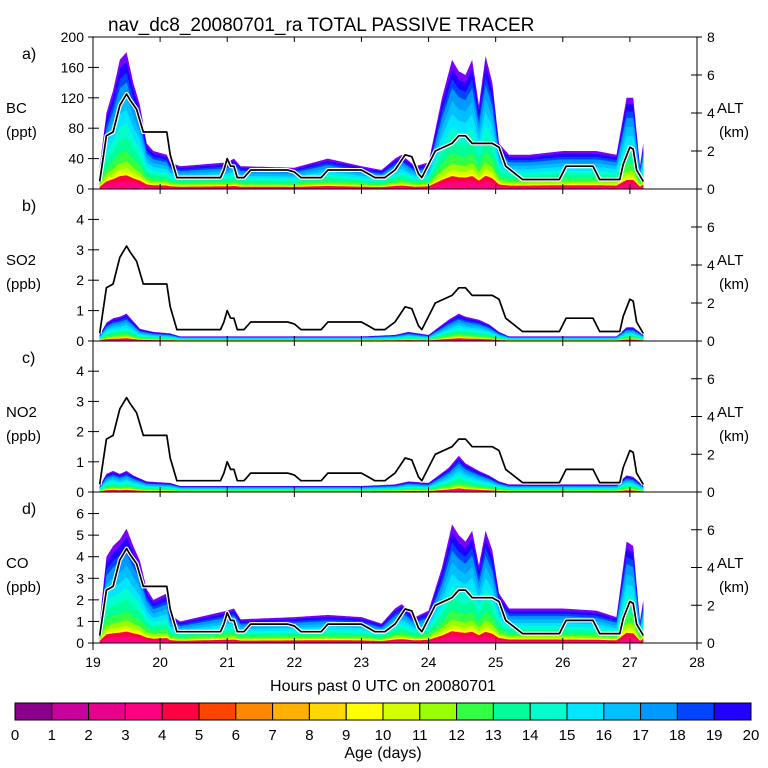 Image resolution: width=768 pixels, height=768 pixels. What do you see at coordinates (73, 98) in the screenshot?
I see `y-tick-label: 120` at bounding box center [73, 98].